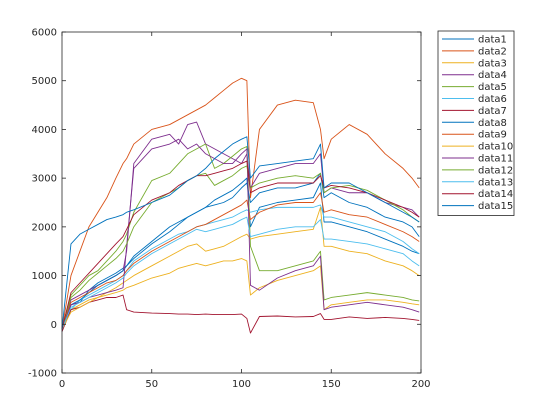 The width and height of the screenshot is (560, 420). What do you see at coordinates (492, 75) in the screenshot?
I see `legend-label-data4: data4` at bounding box center [492, 75].